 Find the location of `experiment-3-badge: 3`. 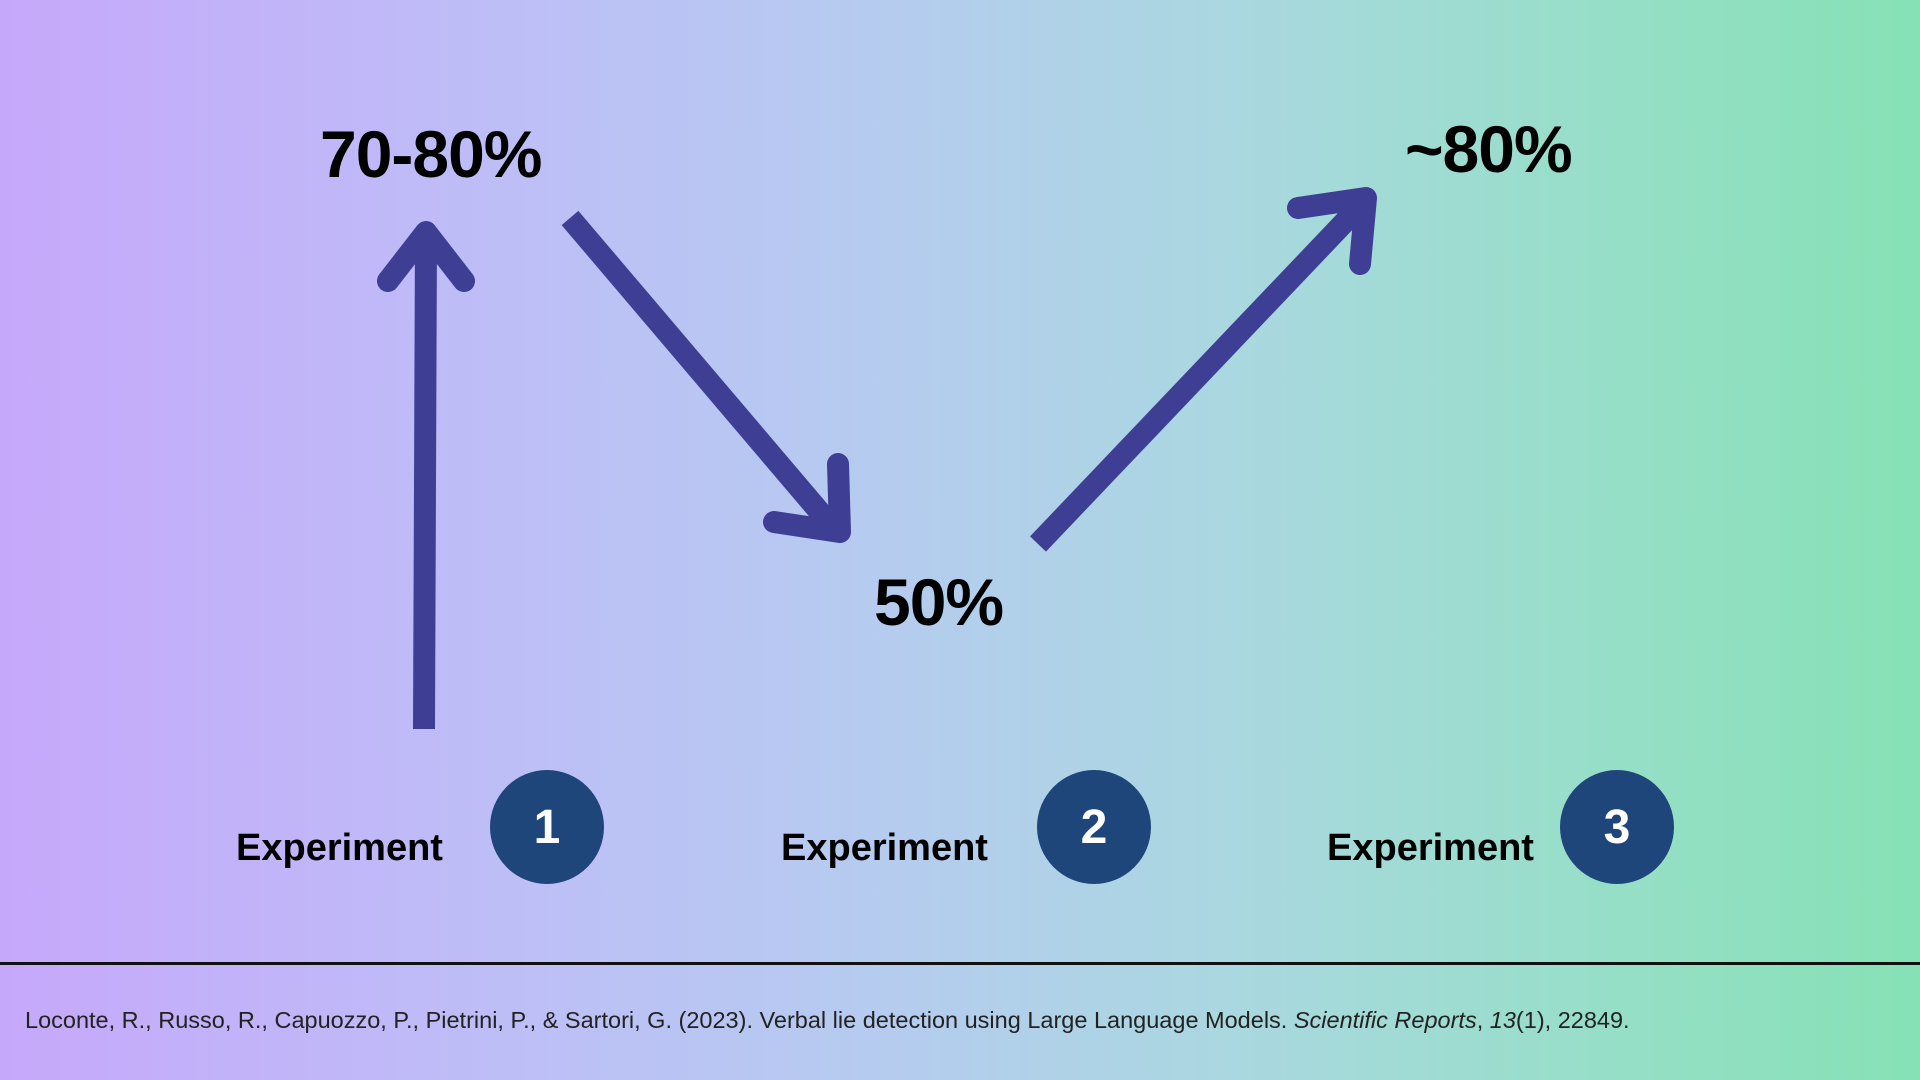

experiment-3-badge: 3 is located at coordinates (1617, 827).